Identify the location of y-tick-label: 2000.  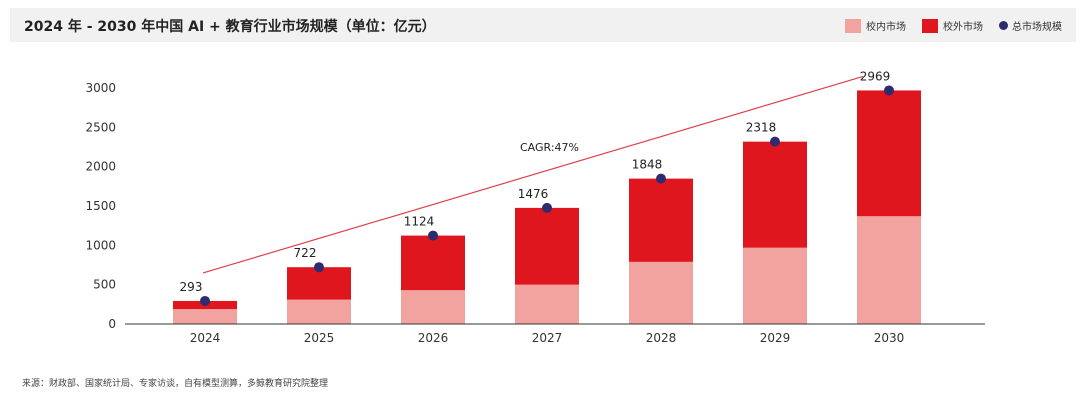
(100, 167).